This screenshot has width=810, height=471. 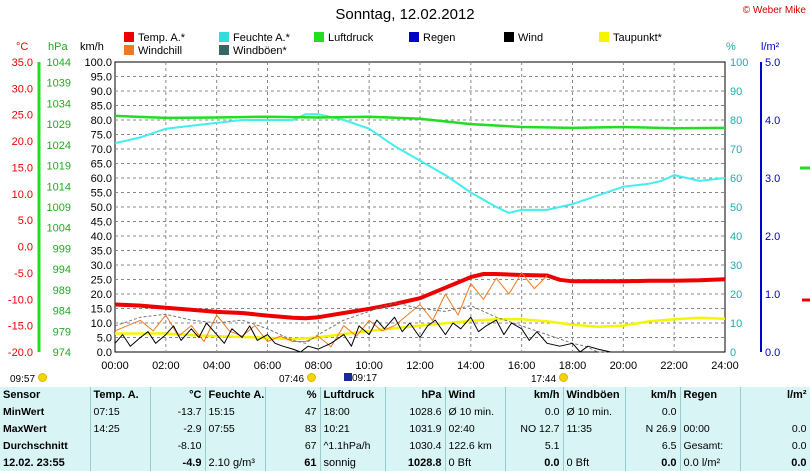 What do you see at coordinates (59, 146) in the screenshot?
I see `pressure-tick-label: 1024` at bounding box center [59, 146].